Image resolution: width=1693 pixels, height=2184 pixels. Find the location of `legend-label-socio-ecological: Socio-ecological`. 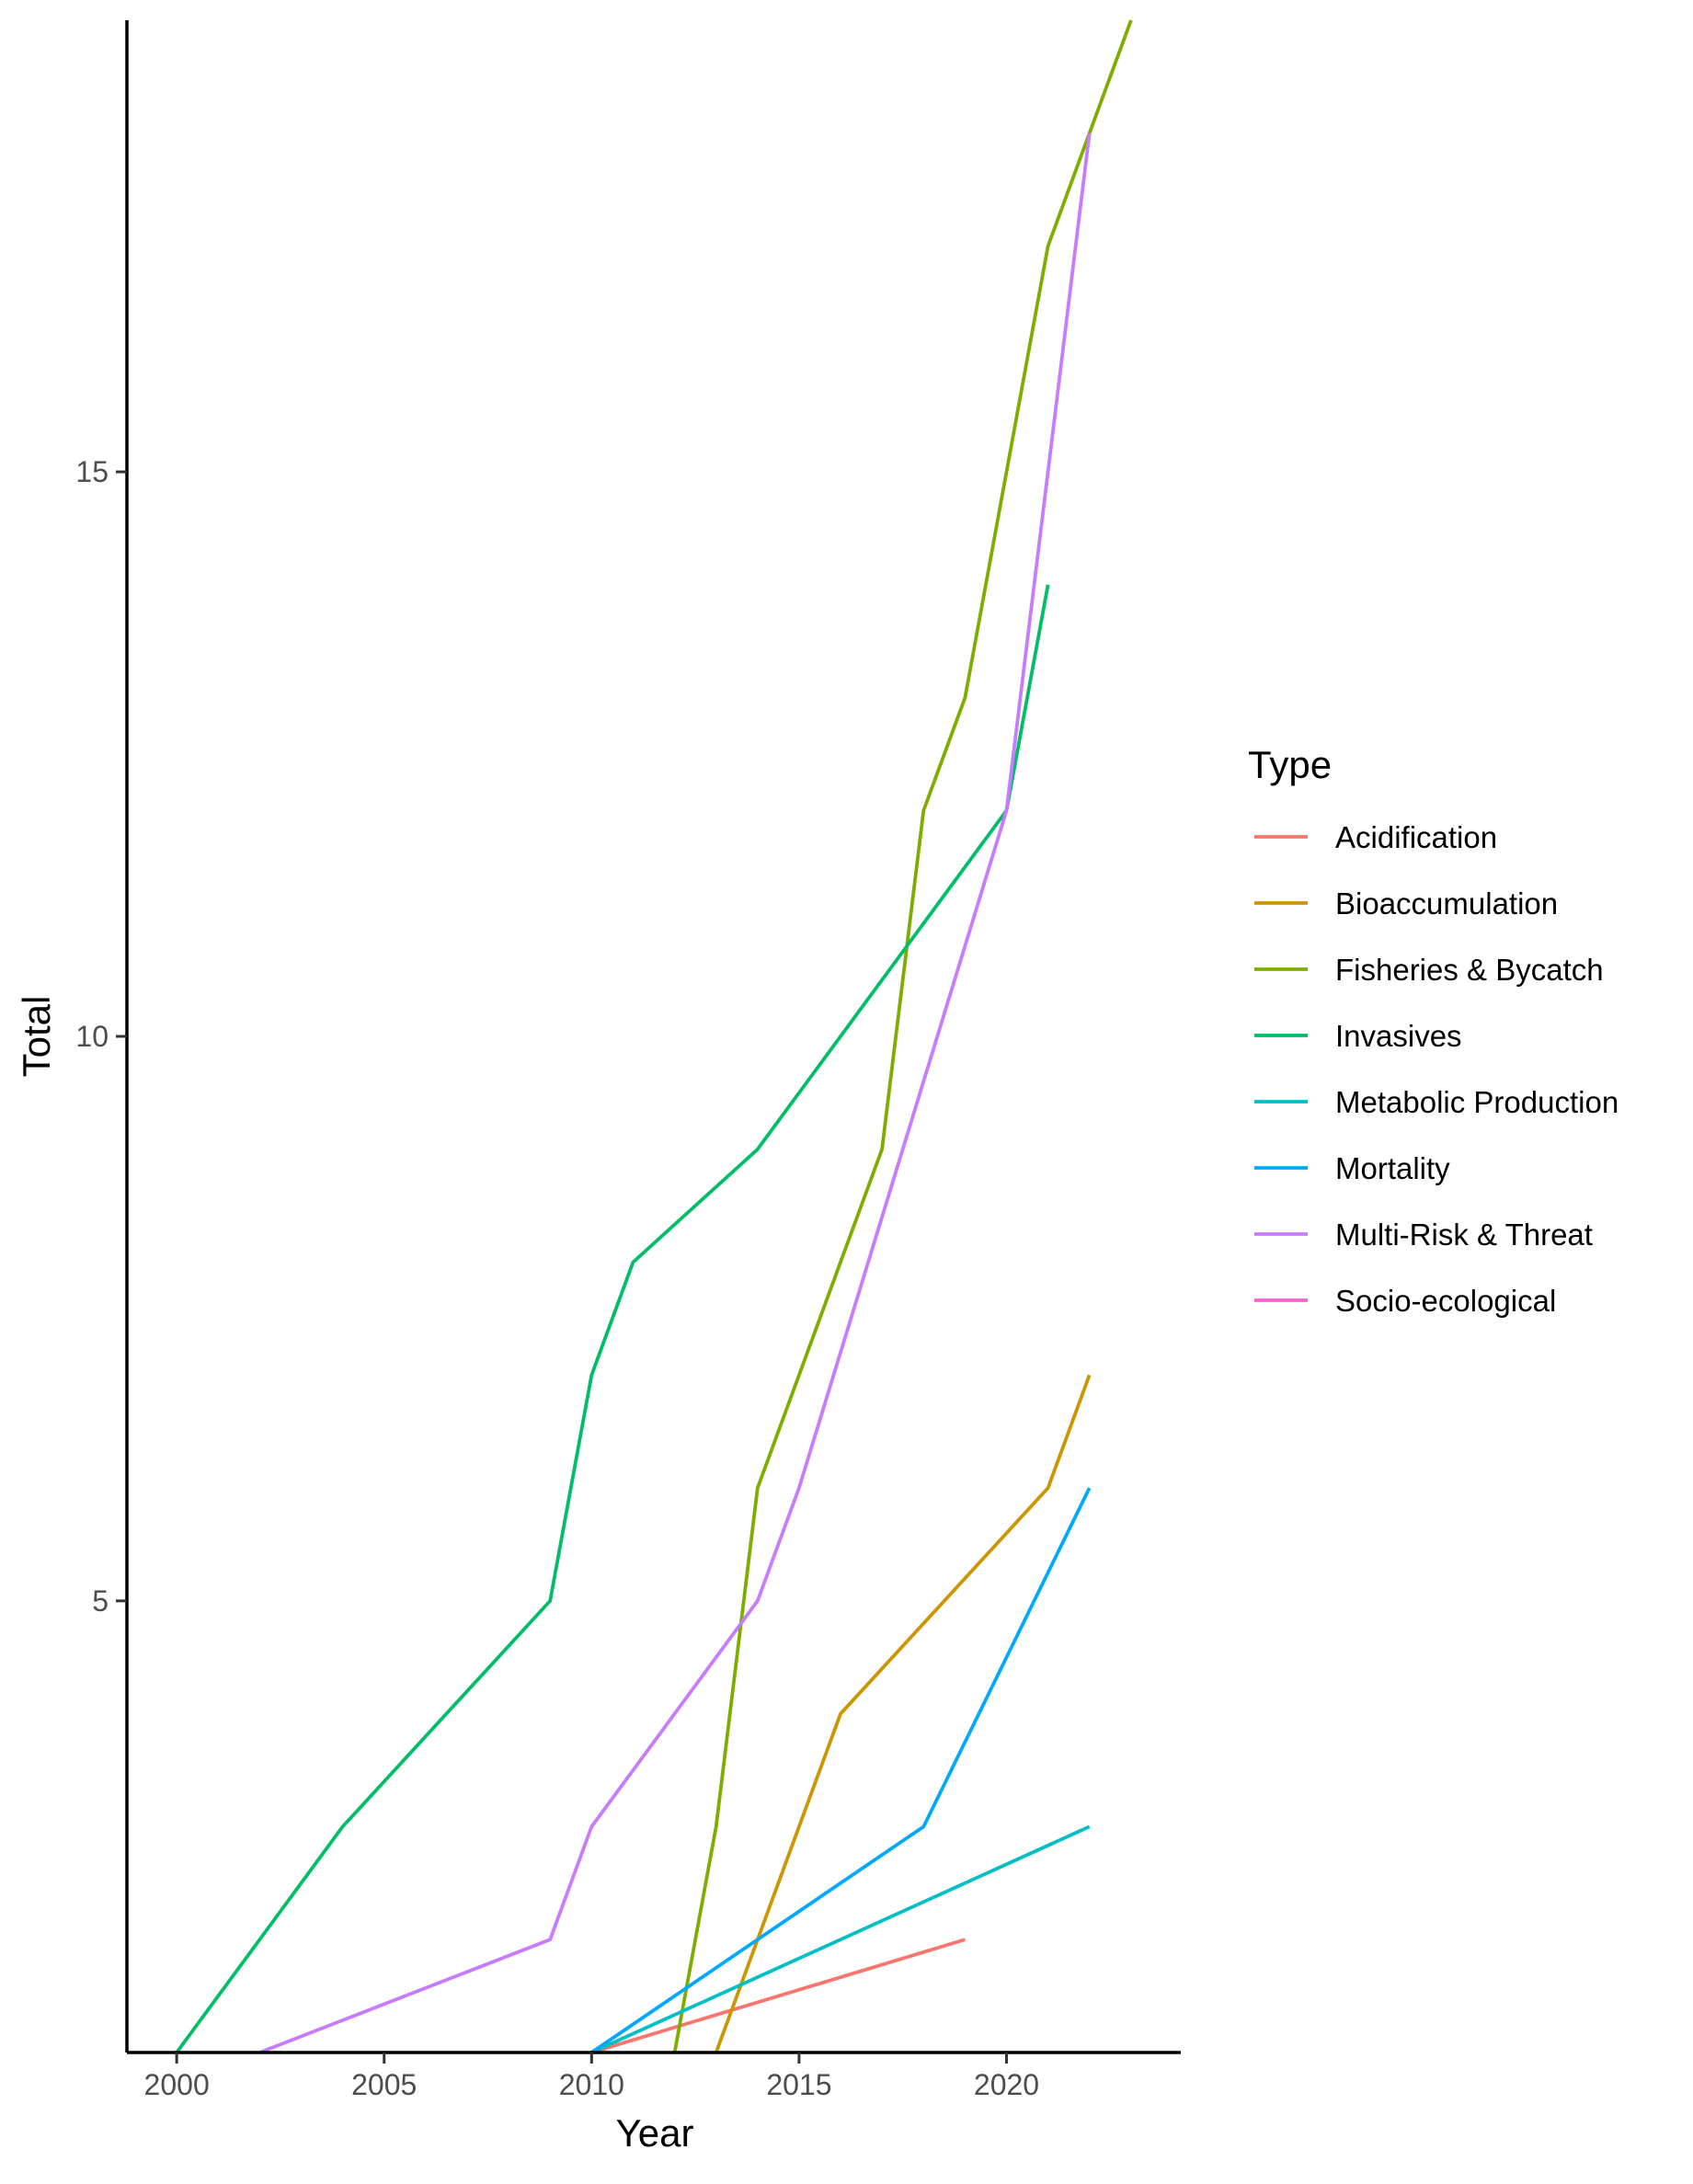

legend-label-socio-ecological: Socio-ecological is located at coordinates (1445, 1301).